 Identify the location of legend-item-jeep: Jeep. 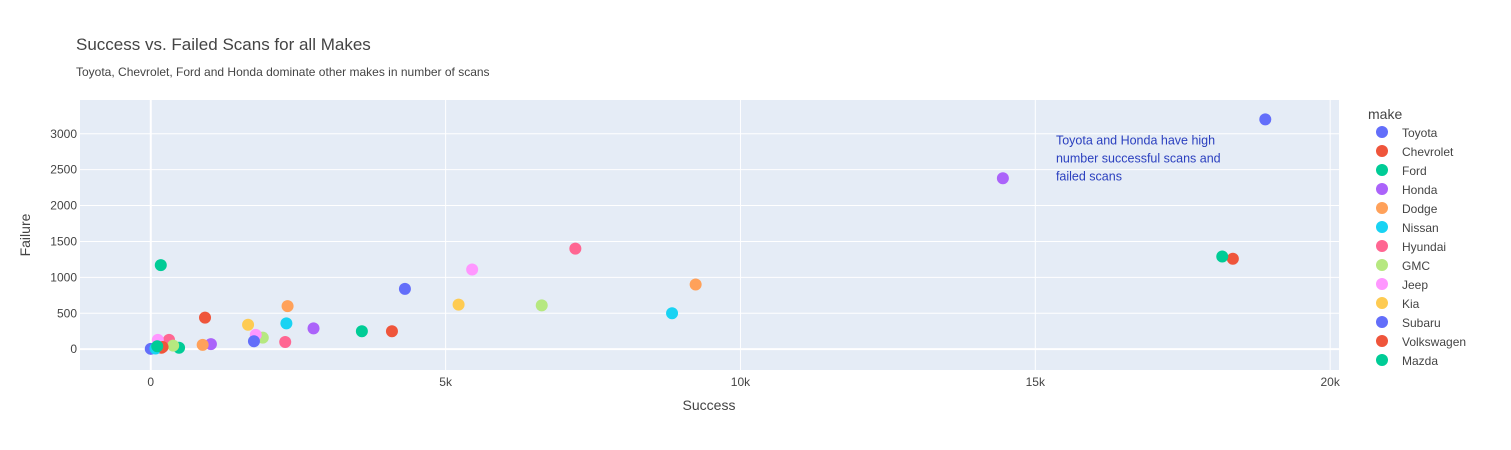
(1402, 285).